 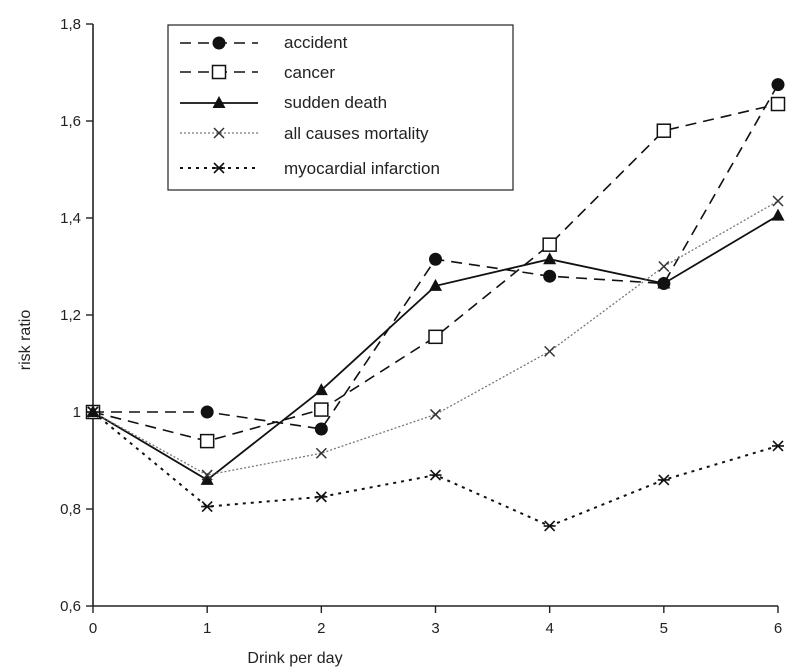 I want to click on legend-label-all-causes-mortality: all causes mortality, so click(x=356, y=133).